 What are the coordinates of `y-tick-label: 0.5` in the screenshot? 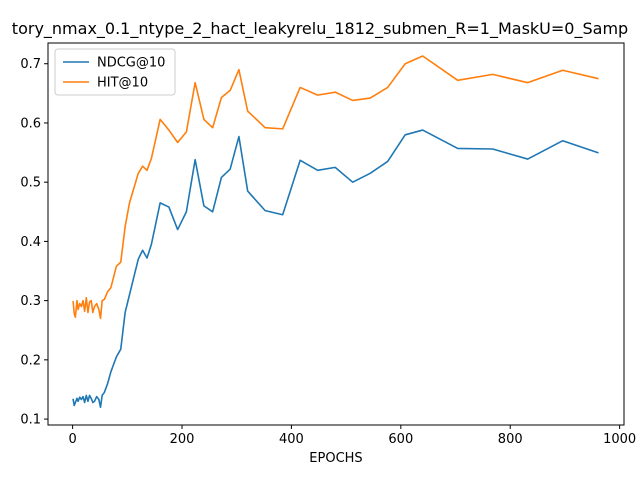 It's located at (30, 183).